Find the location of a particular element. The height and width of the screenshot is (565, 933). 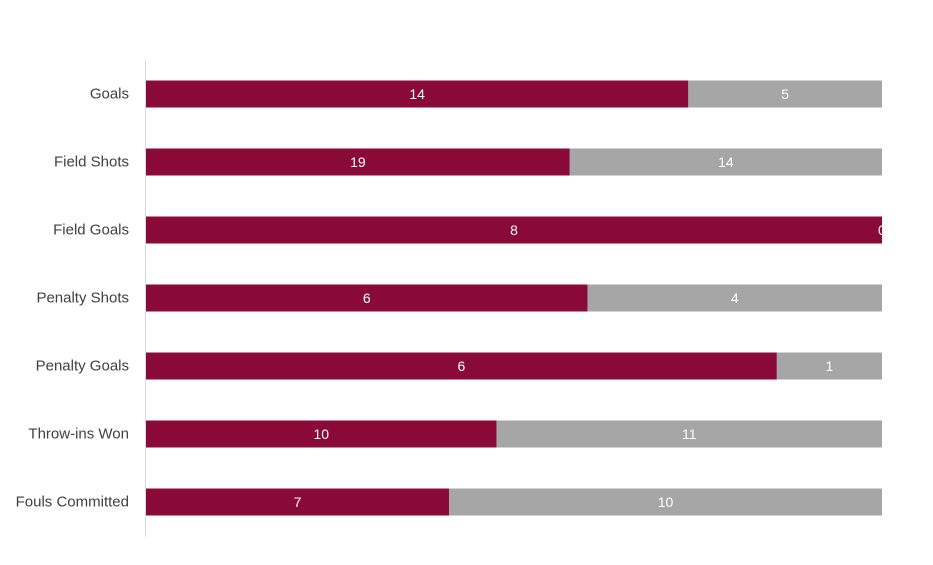

category-label: Goals is located at coordinates (109, 94).